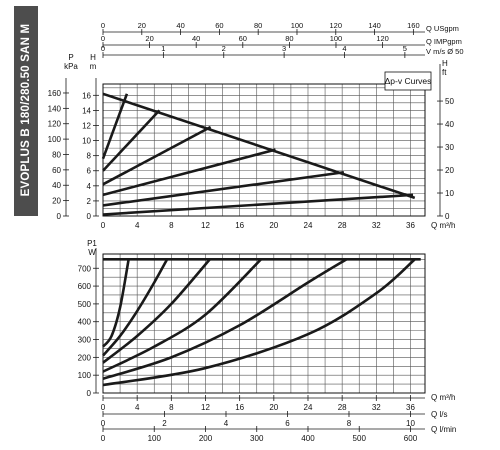 The height and width of the screenshot is (450, 500). What do you see at coordinates (86, 141) in the screenshot?
I see `m-tick-label: 10` at bounding box center [86, 141].